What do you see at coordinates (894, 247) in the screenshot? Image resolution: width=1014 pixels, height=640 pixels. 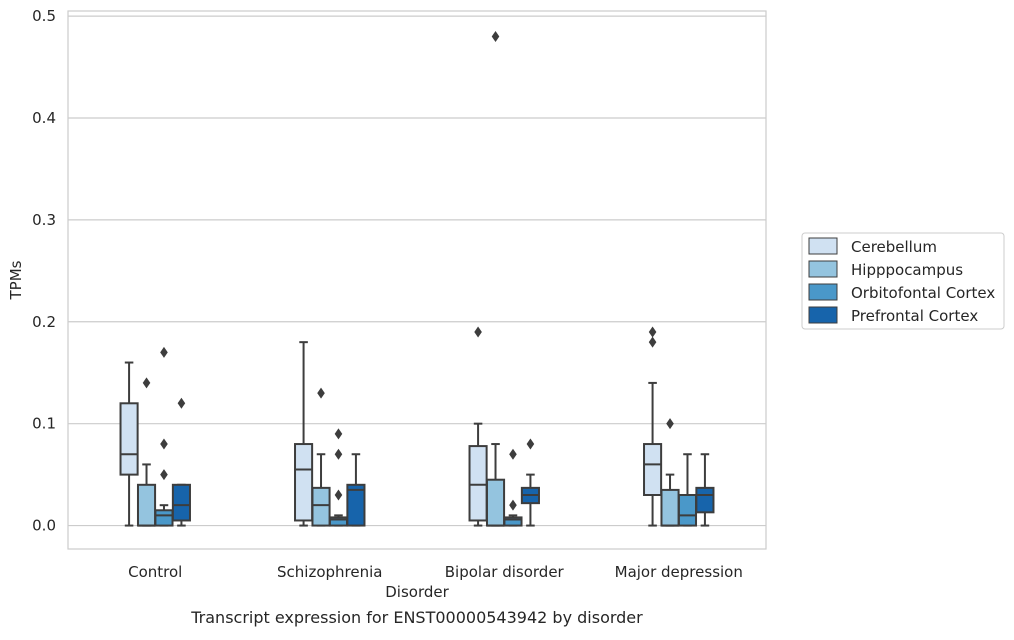 I see `legend-label: Cerebellum` at bounding box center [894, 247].